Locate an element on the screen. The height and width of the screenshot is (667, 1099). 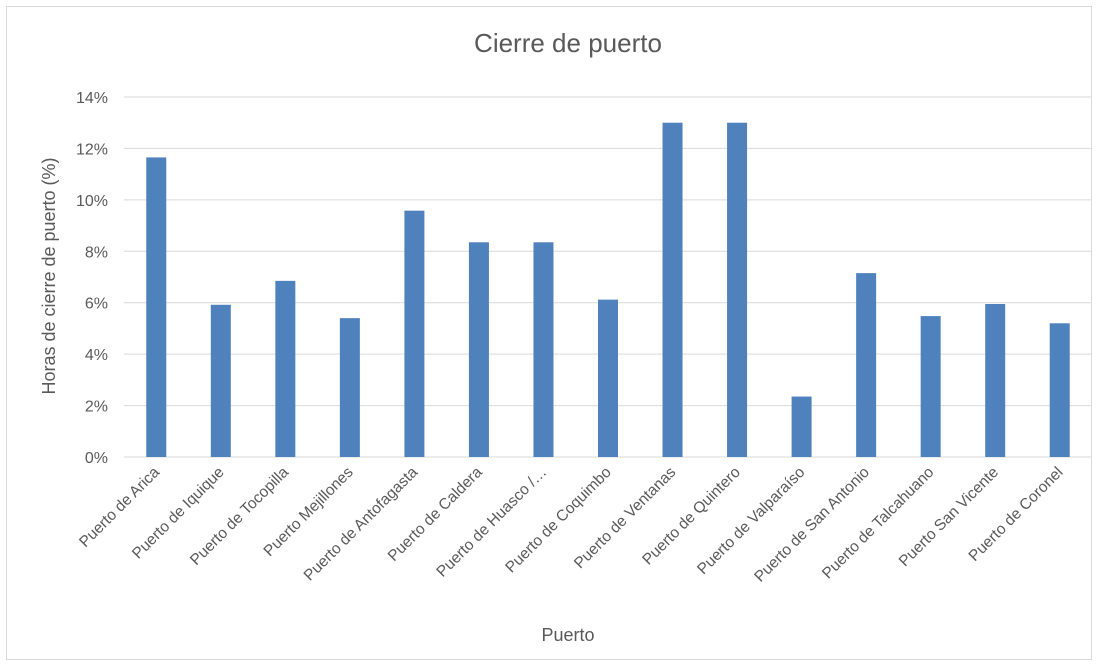
x-category-label: Puerto de Talcahuano is located at coordinates (878, 523).